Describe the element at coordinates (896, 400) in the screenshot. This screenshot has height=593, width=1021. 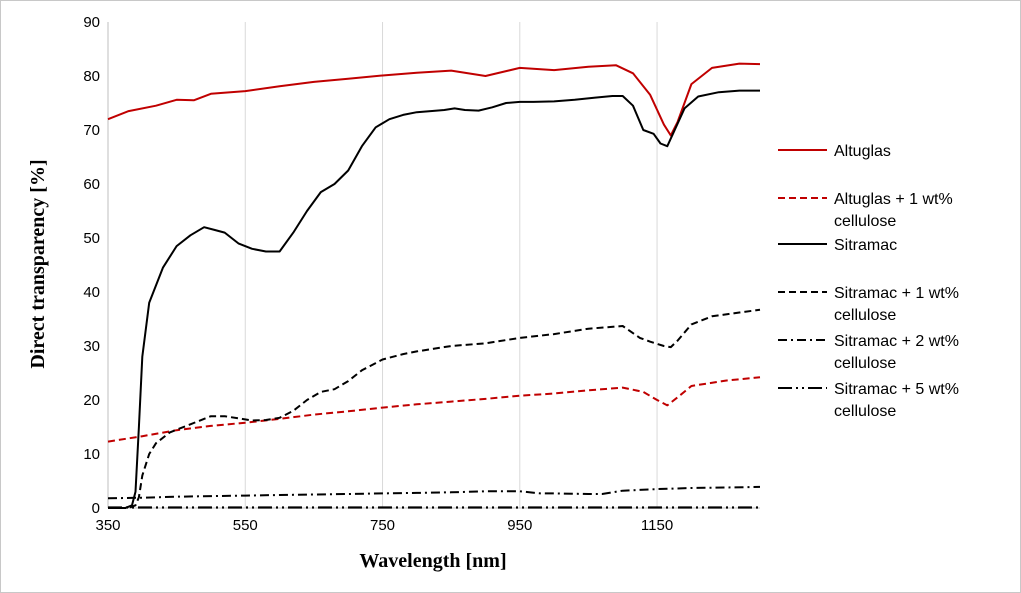
I see `legend-label-6: Sitramac + 5 wt% cellulose` at that location.